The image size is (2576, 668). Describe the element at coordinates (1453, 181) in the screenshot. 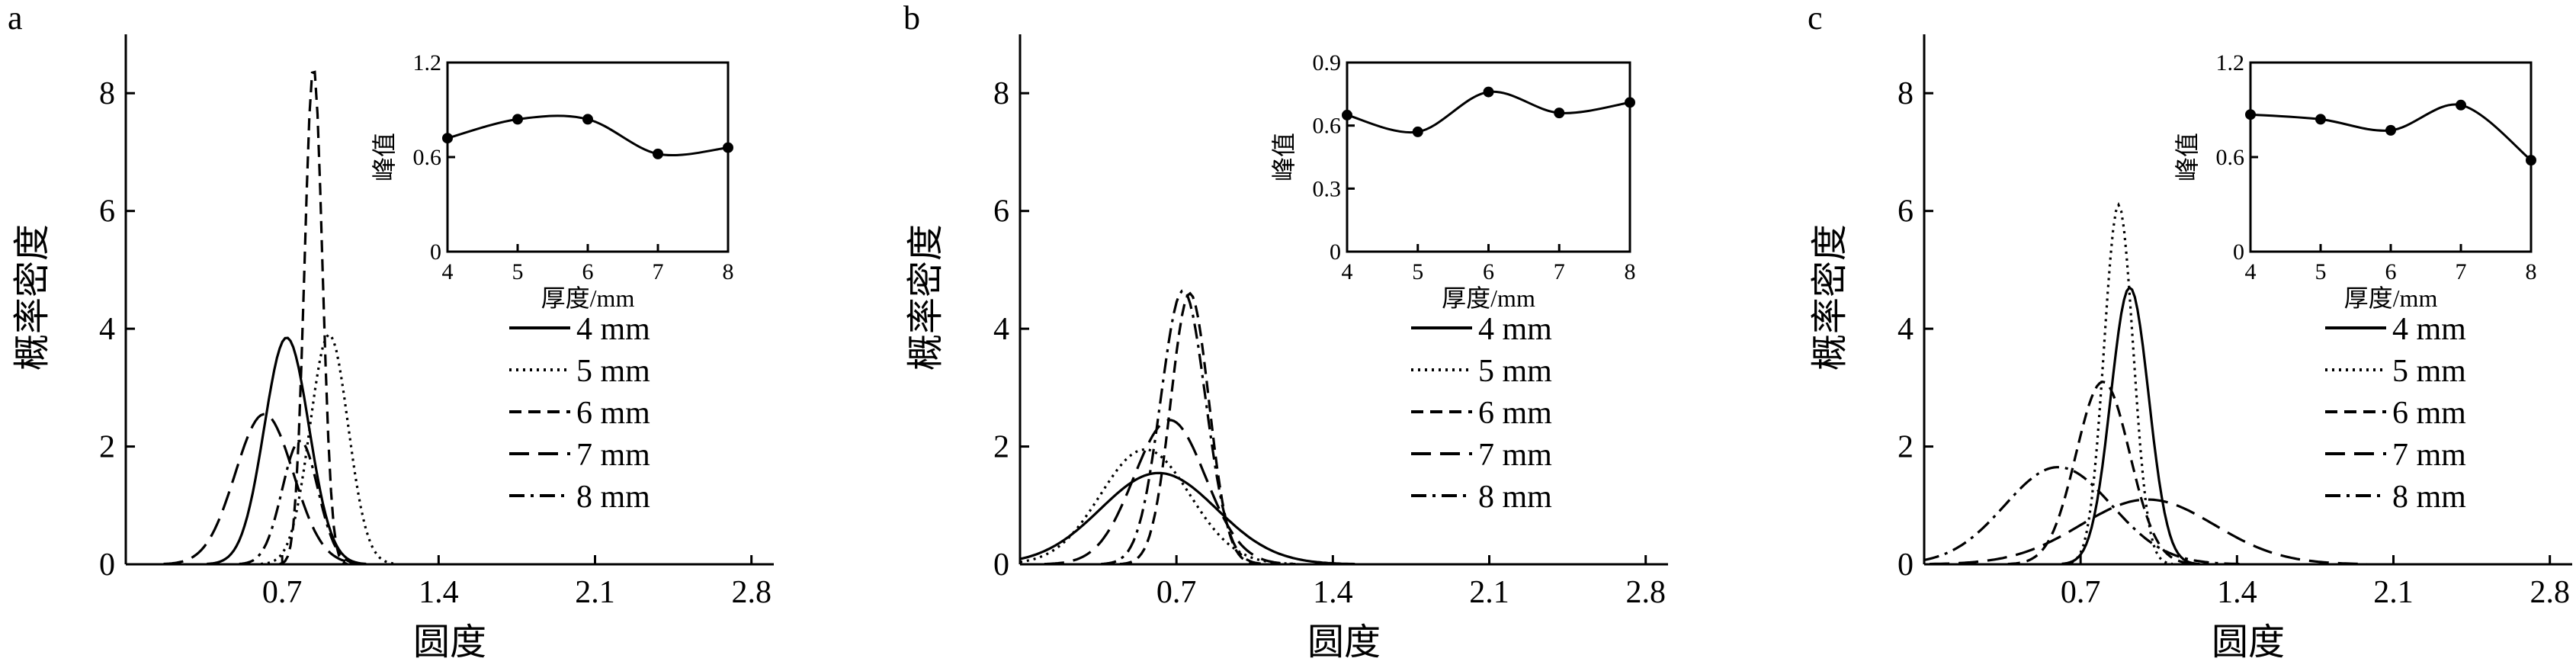

I see `inset-chart: 0 0.3 0.6 0.9 4 5 6 7 8 厚度/mm 峰值` at that location.